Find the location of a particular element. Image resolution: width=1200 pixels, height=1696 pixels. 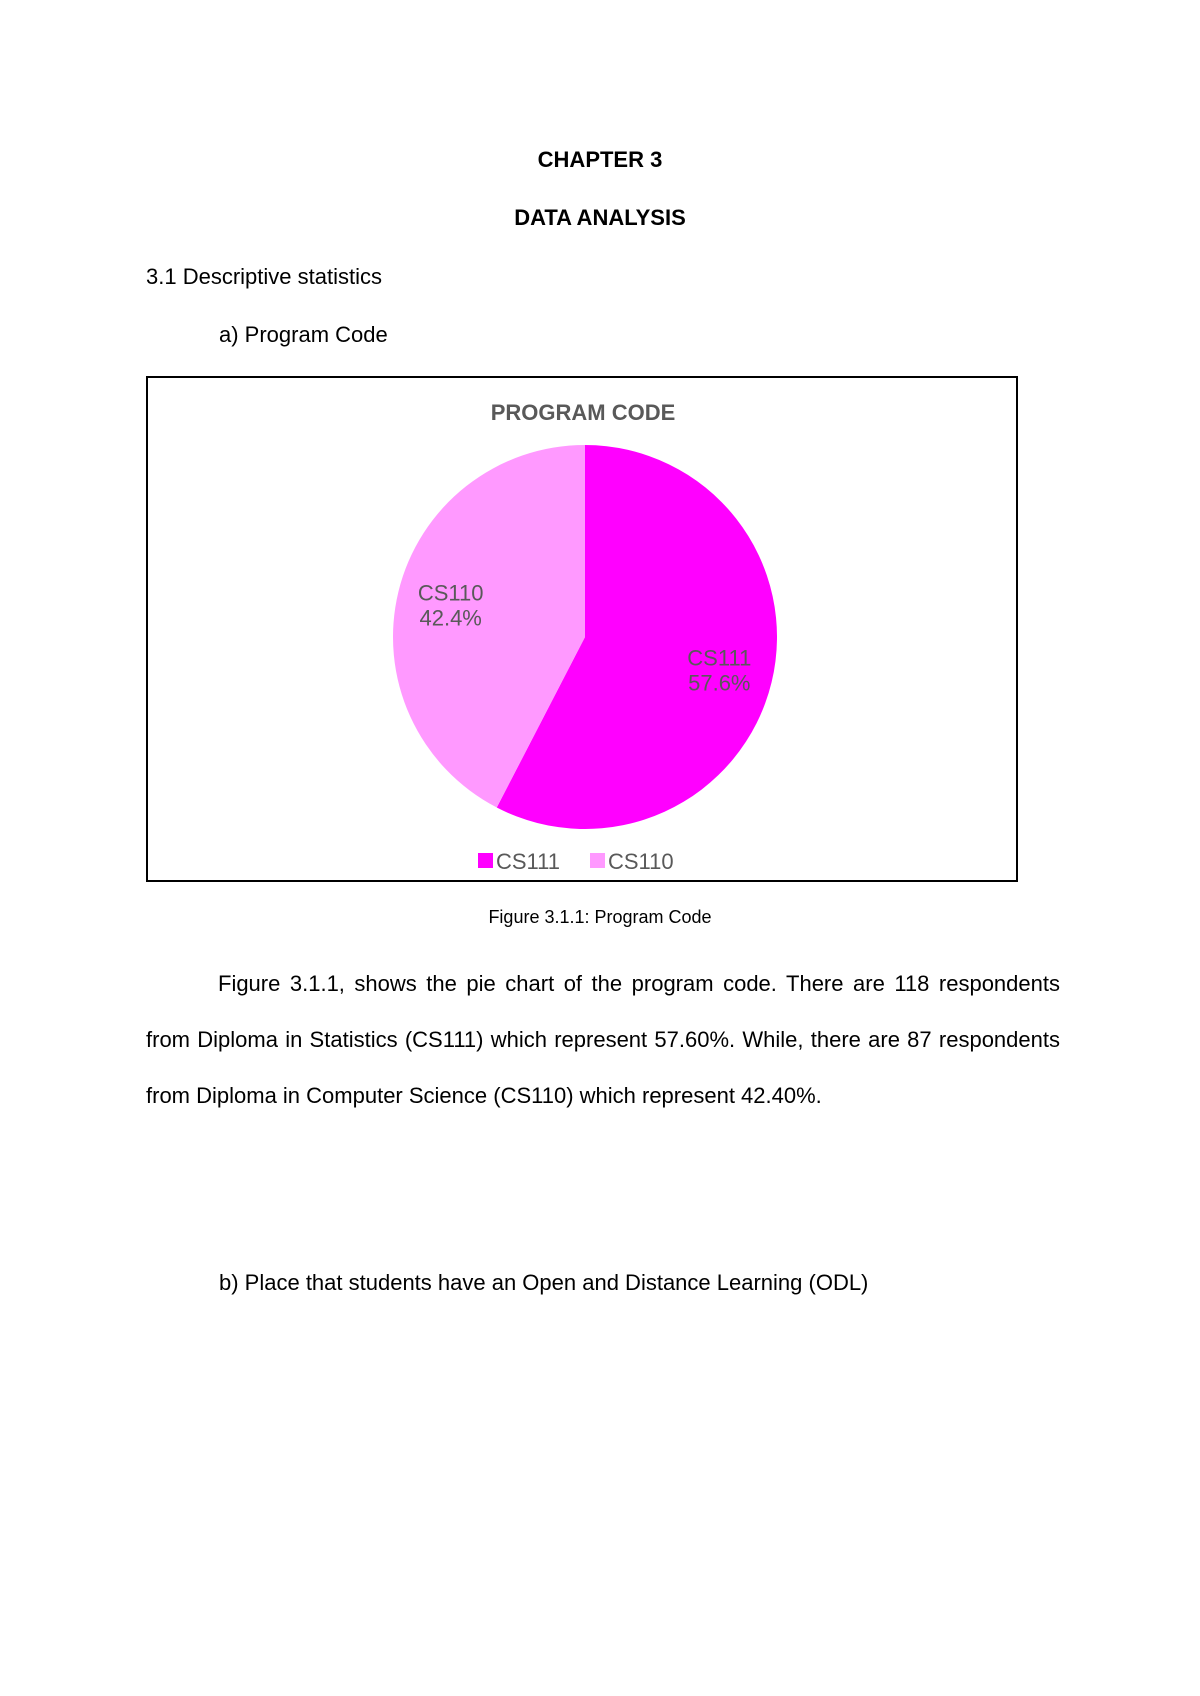

chapter-heading: CHAPTER 3 is located at coordinates (600, 159).